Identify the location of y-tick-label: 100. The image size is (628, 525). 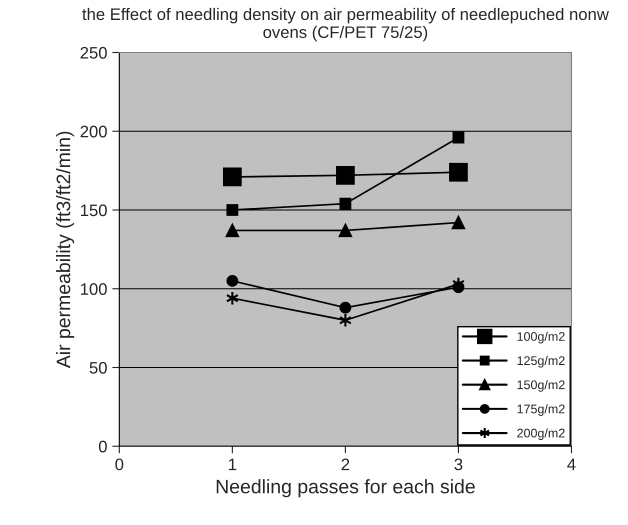
(93, 289).